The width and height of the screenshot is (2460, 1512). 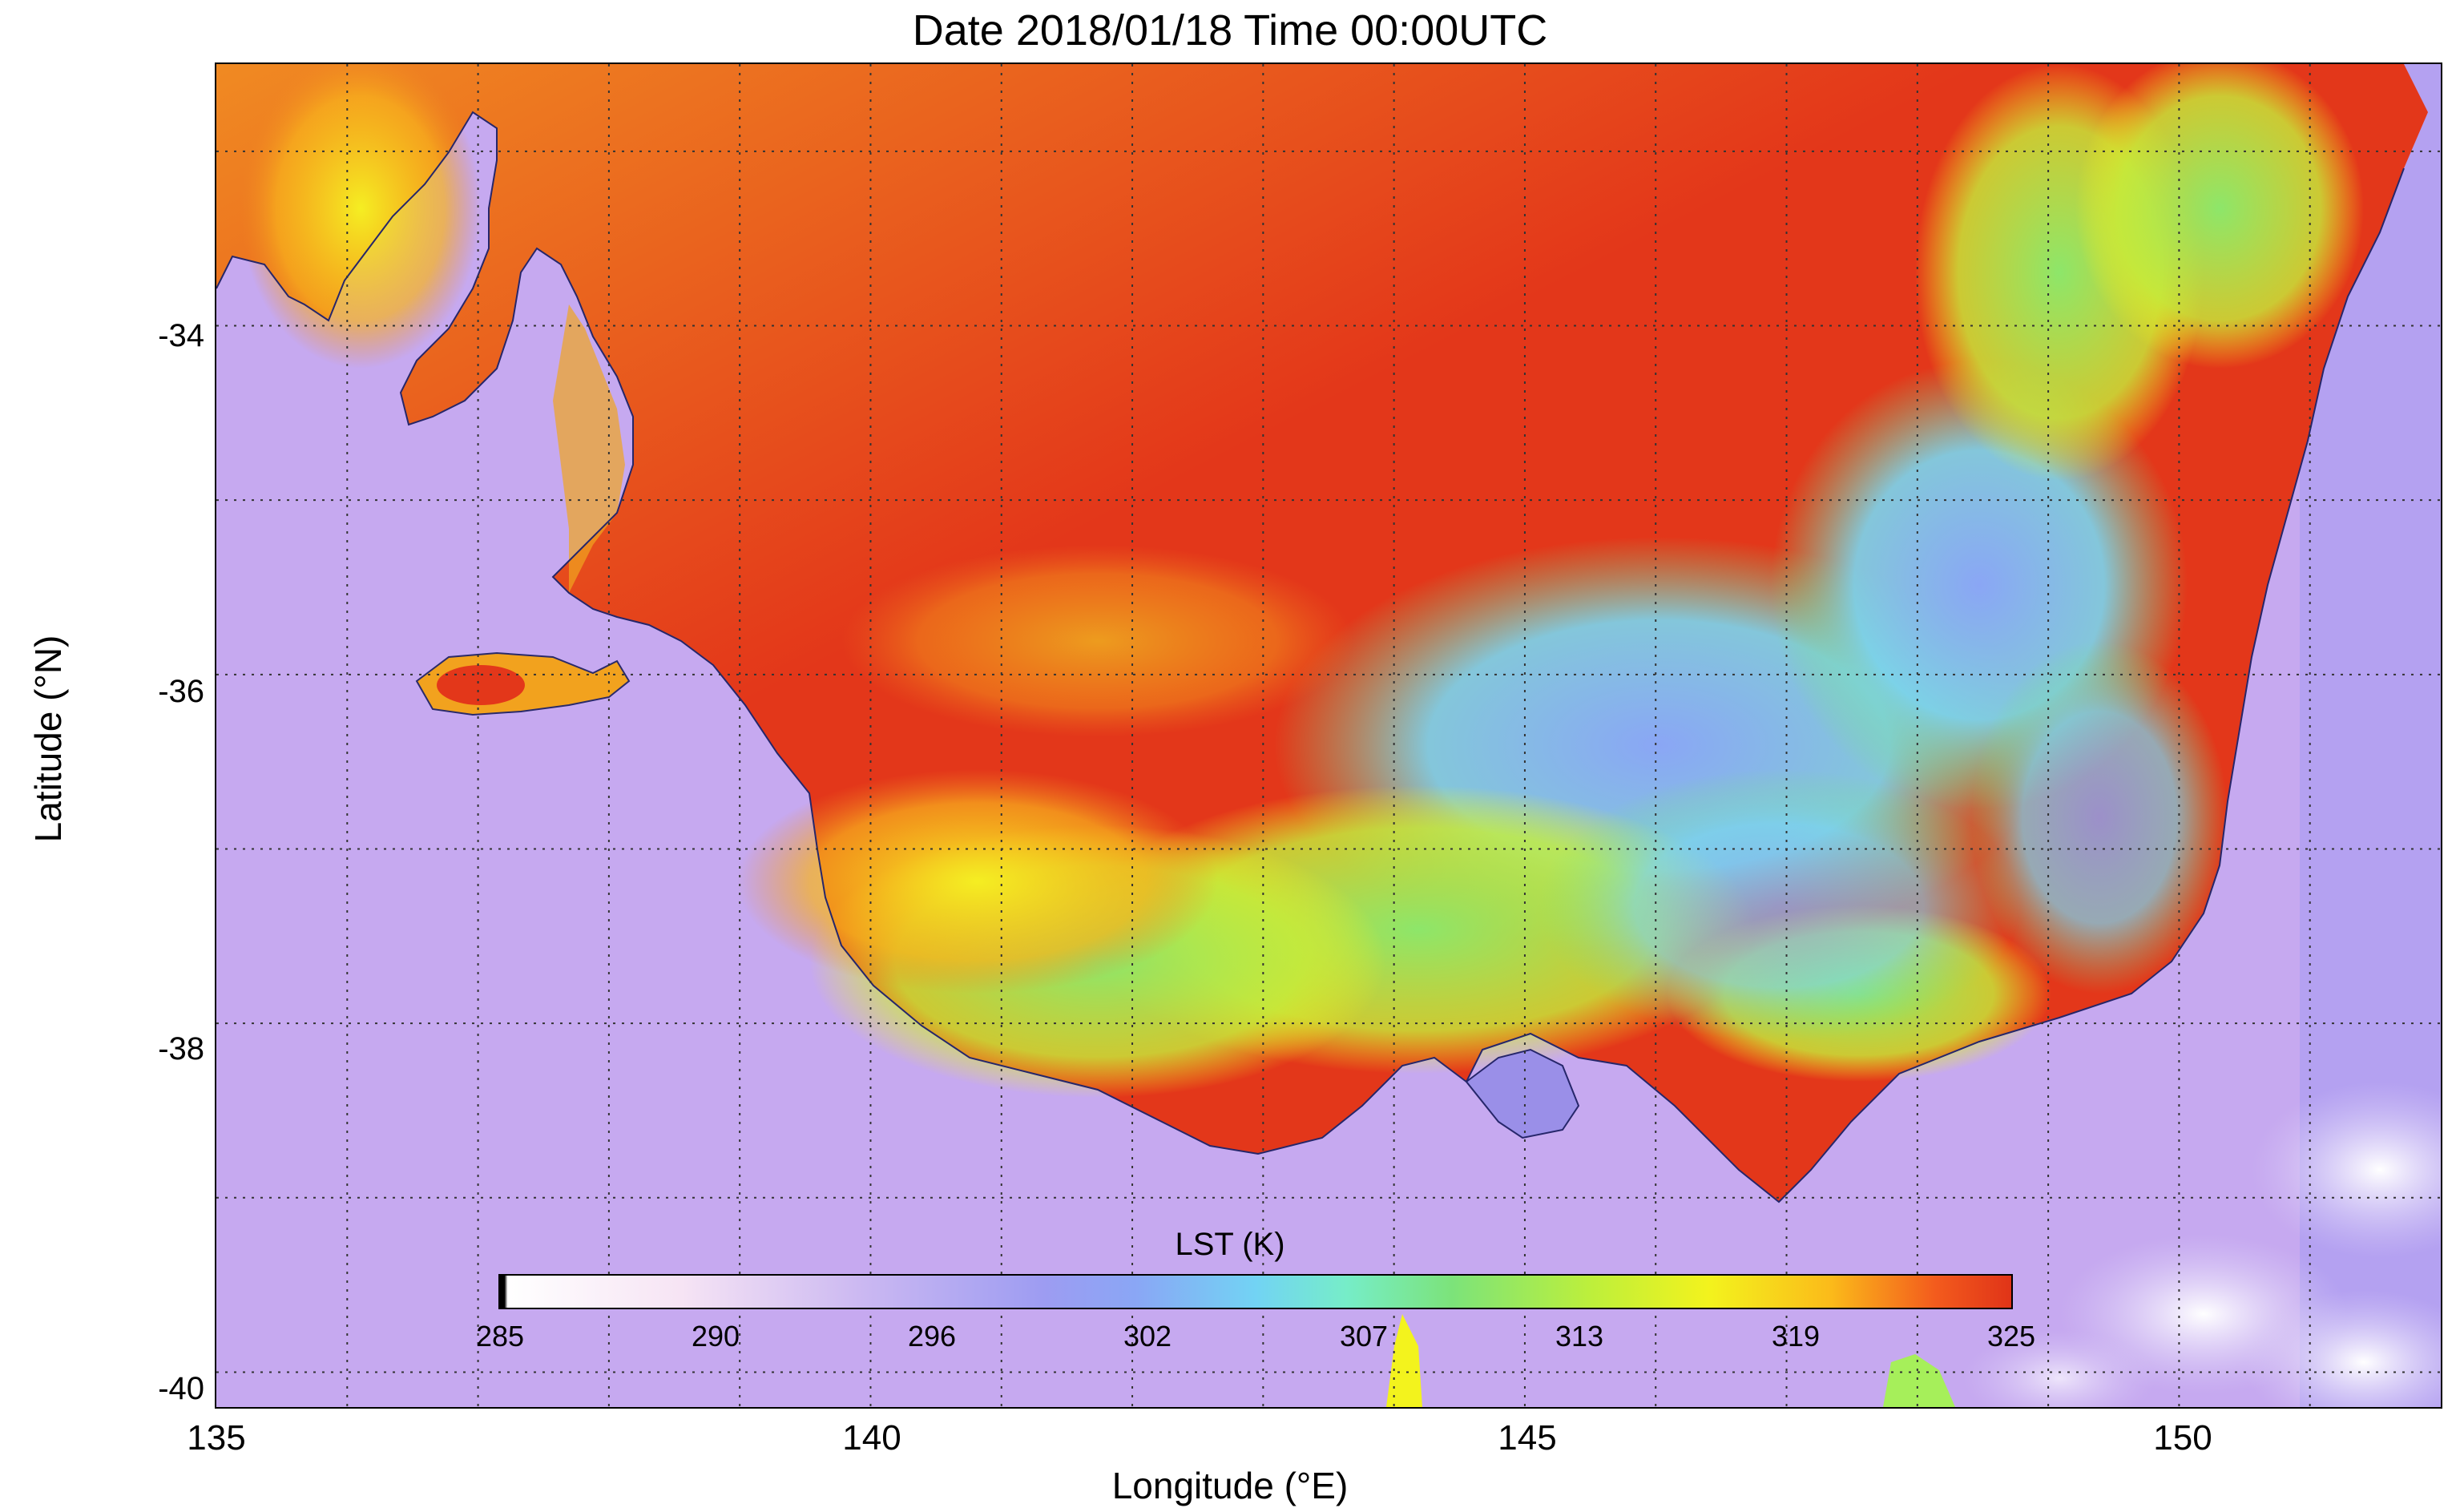 What do you see at coordinates (181, 1388) in the screenshot?
I see `y-tick-label: -40` at bounding box center [181, 1388].